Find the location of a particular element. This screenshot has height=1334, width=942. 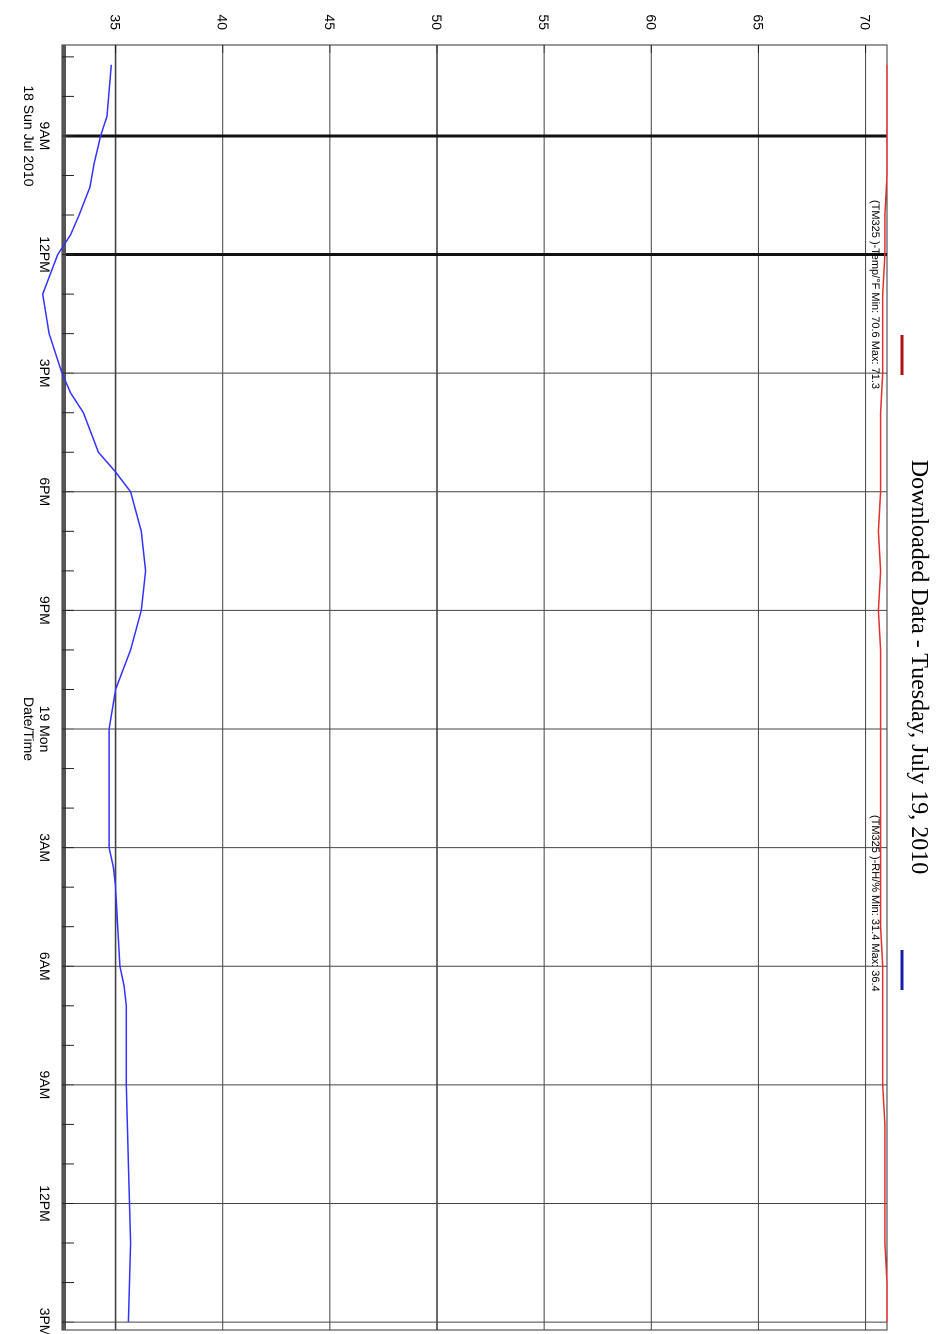

x-tick-sublabel: Date/Time is located at coordinates (29, 729).